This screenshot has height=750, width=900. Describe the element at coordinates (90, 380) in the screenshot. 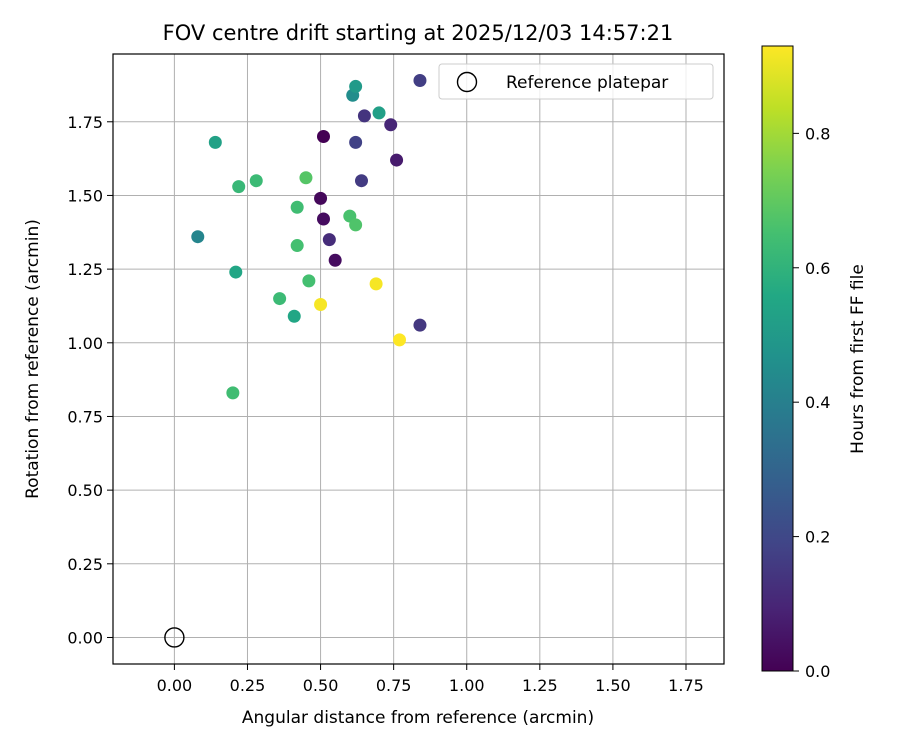

I see `y-axis-ticks: 0.00 0.25 0.50 0.75 1.00 1.25 1.50 1.75` at that location.